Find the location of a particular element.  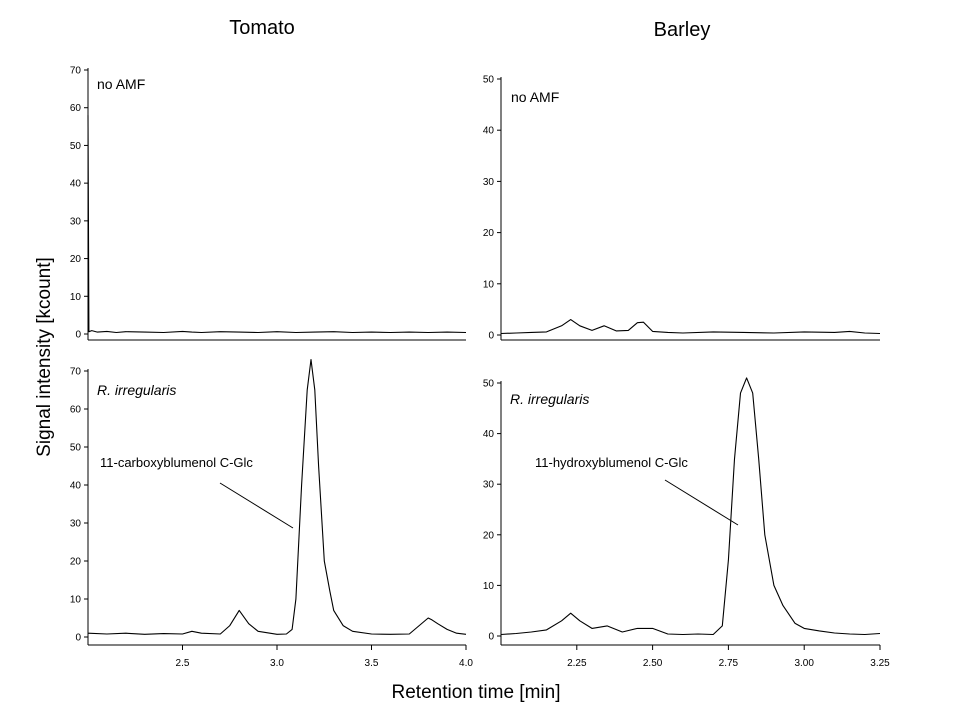

x-axis-title: Retention time [min] is located at coordinates (476, 692).